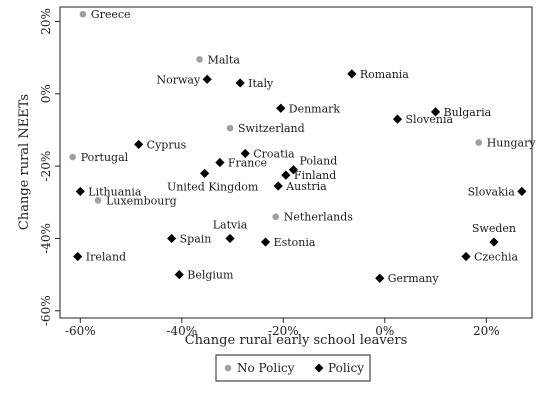  What do you see at coordinates (46, 238) in the screenshot?
I see `y-tick-label: -40%` at bounding box center [46, 238].